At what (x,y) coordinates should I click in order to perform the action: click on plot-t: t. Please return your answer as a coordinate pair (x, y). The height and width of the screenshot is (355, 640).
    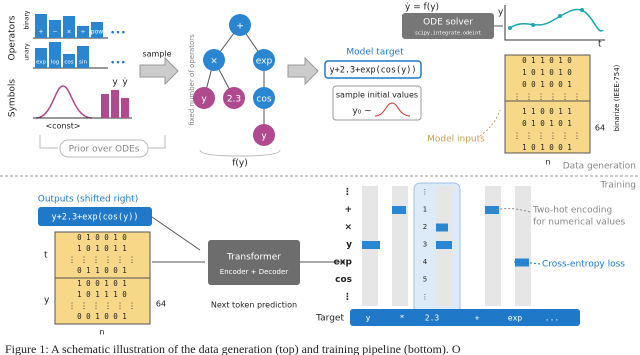
    Looking at the image, I should click on (600, 45).